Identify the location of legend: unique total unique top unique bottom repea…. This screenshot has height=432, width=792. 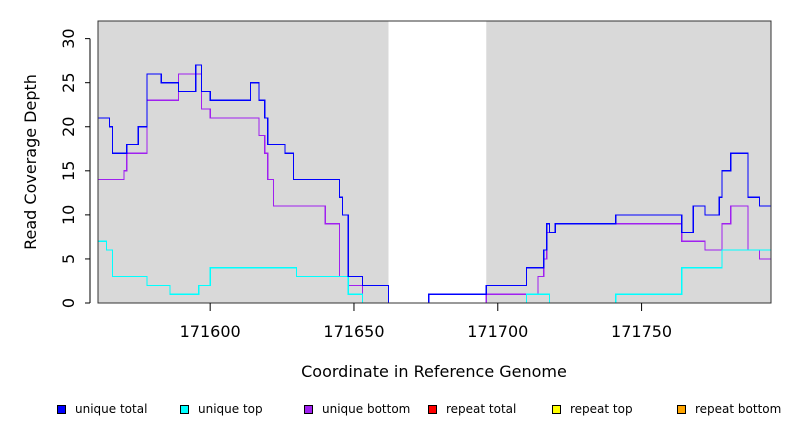
(396, 410).